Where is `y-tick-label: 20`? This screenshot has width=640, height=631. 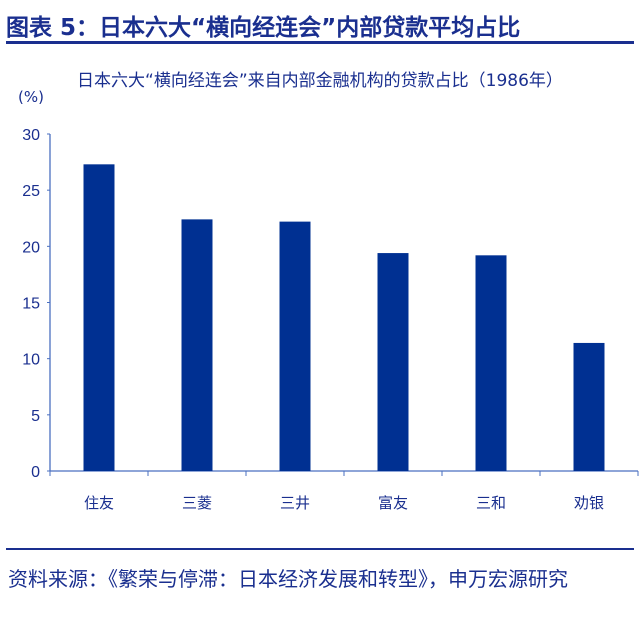 y-tick-label: 20 is located at coordinates (31, 247).